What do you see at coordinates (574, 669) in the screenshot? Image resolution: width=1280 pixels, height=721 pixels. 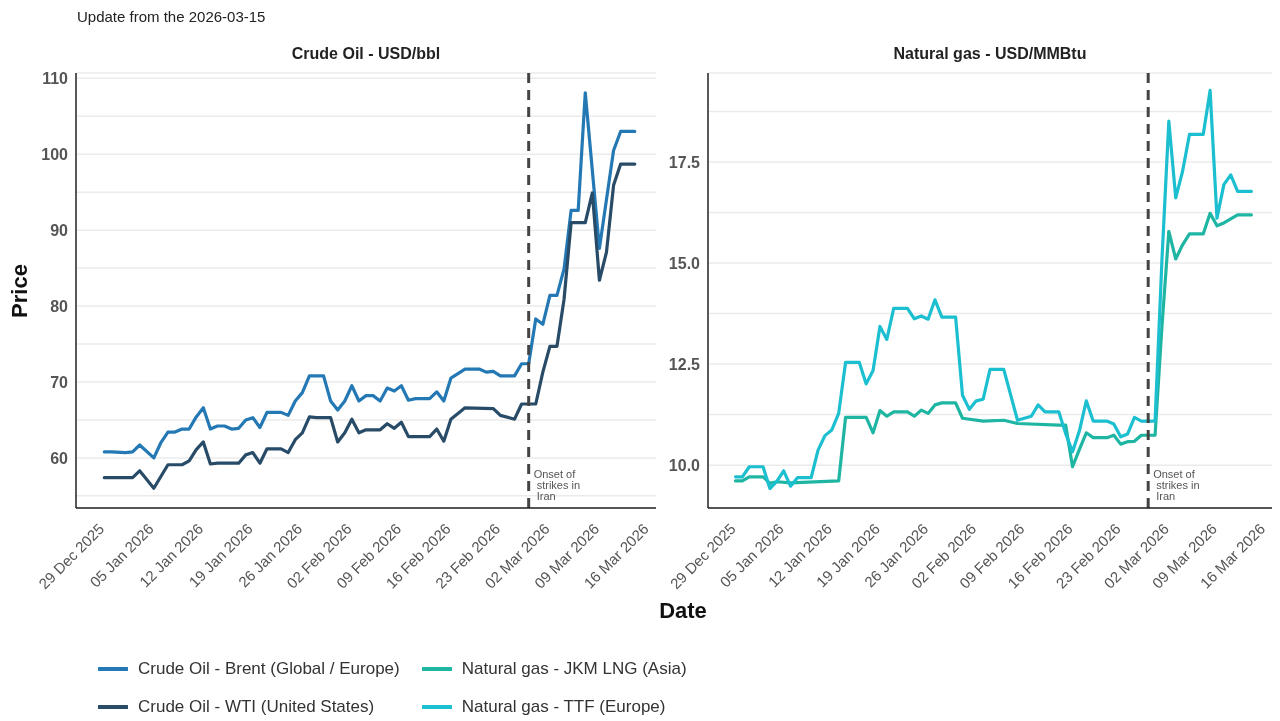 I see `legend-label: Natural gas - JKM LNG (Asia)` at bounding box center [574, 669].